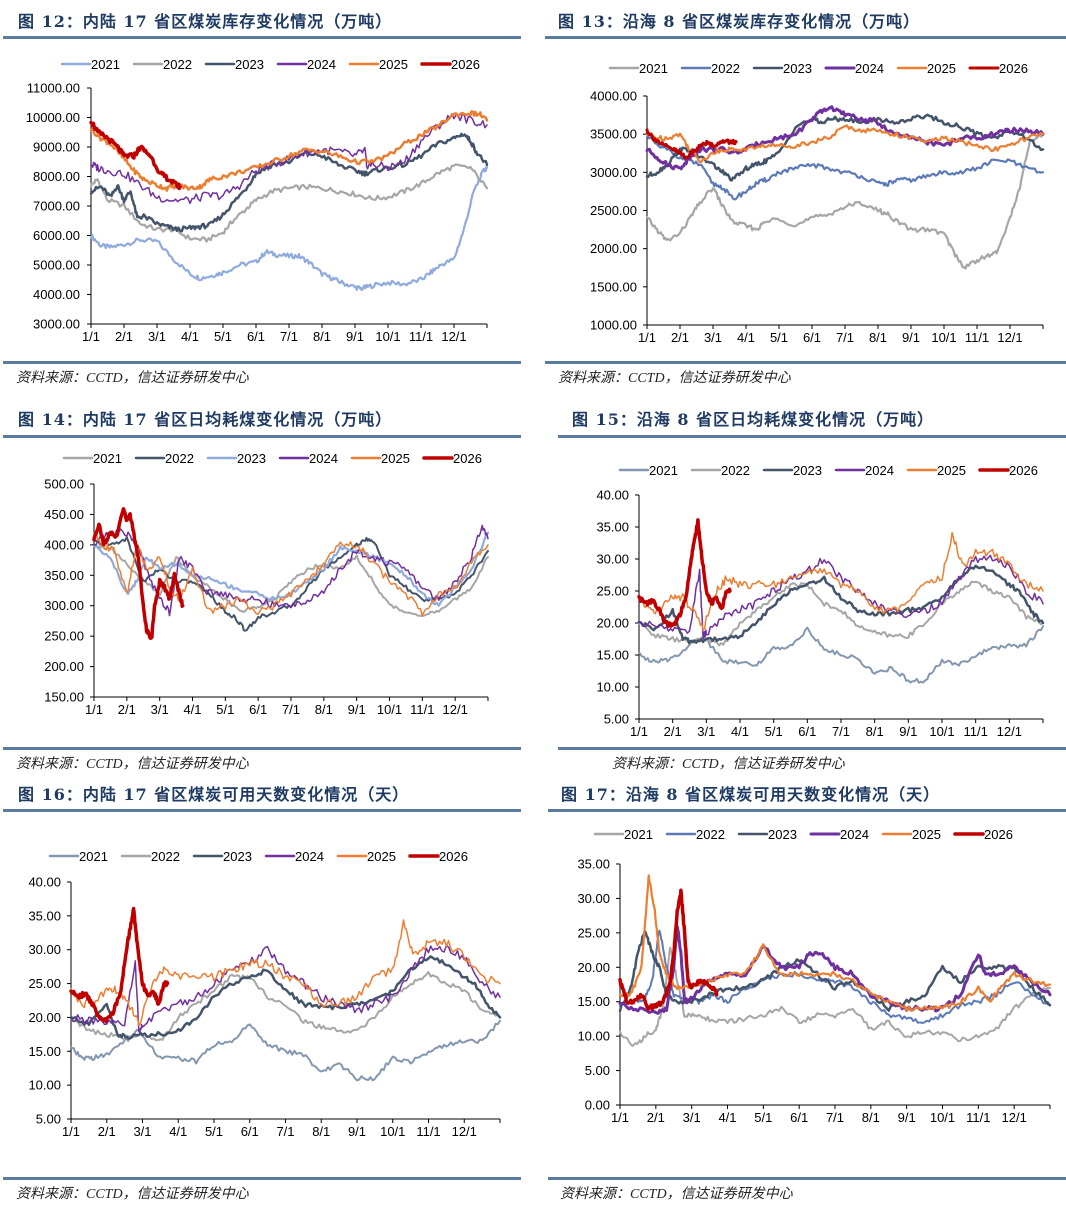 The width and height of the screenshot is (1066, 1208). Describe the element at coordinates (593, 1036) in the screenshot. I see `y-tick-label: 10.00` at that location.